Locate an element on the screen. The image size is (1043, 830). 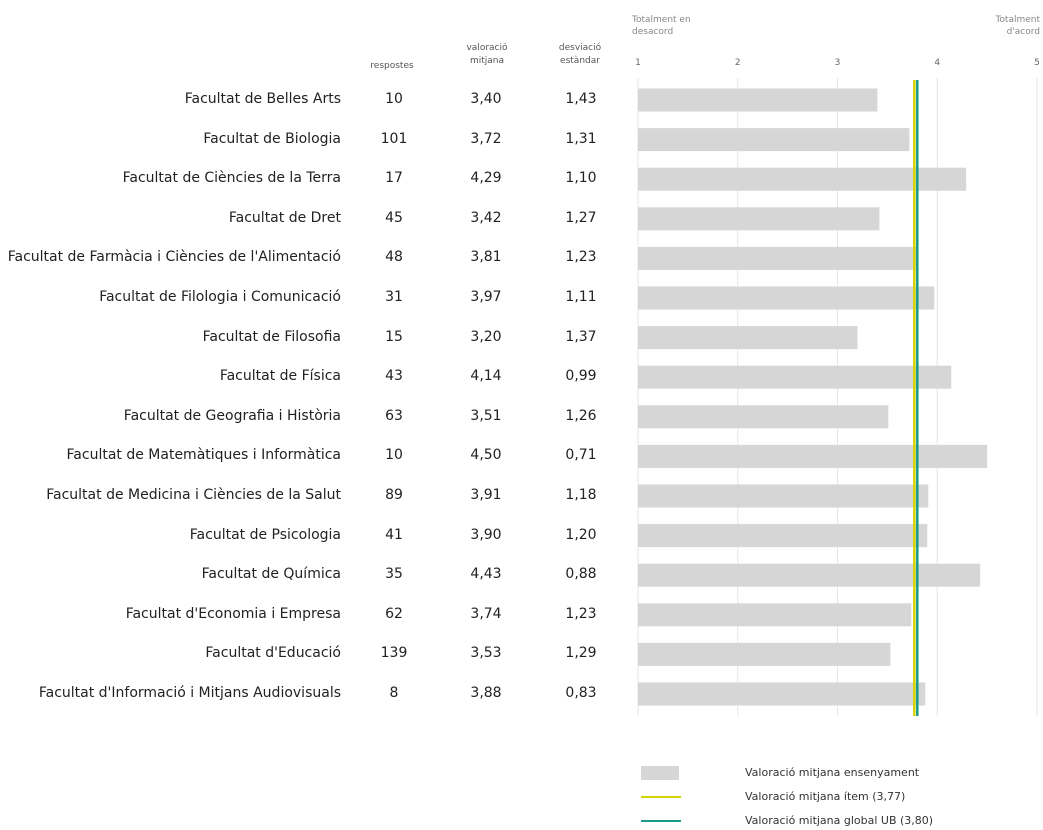
mean-cell: 4,14 is located at coordinates (486, 376).